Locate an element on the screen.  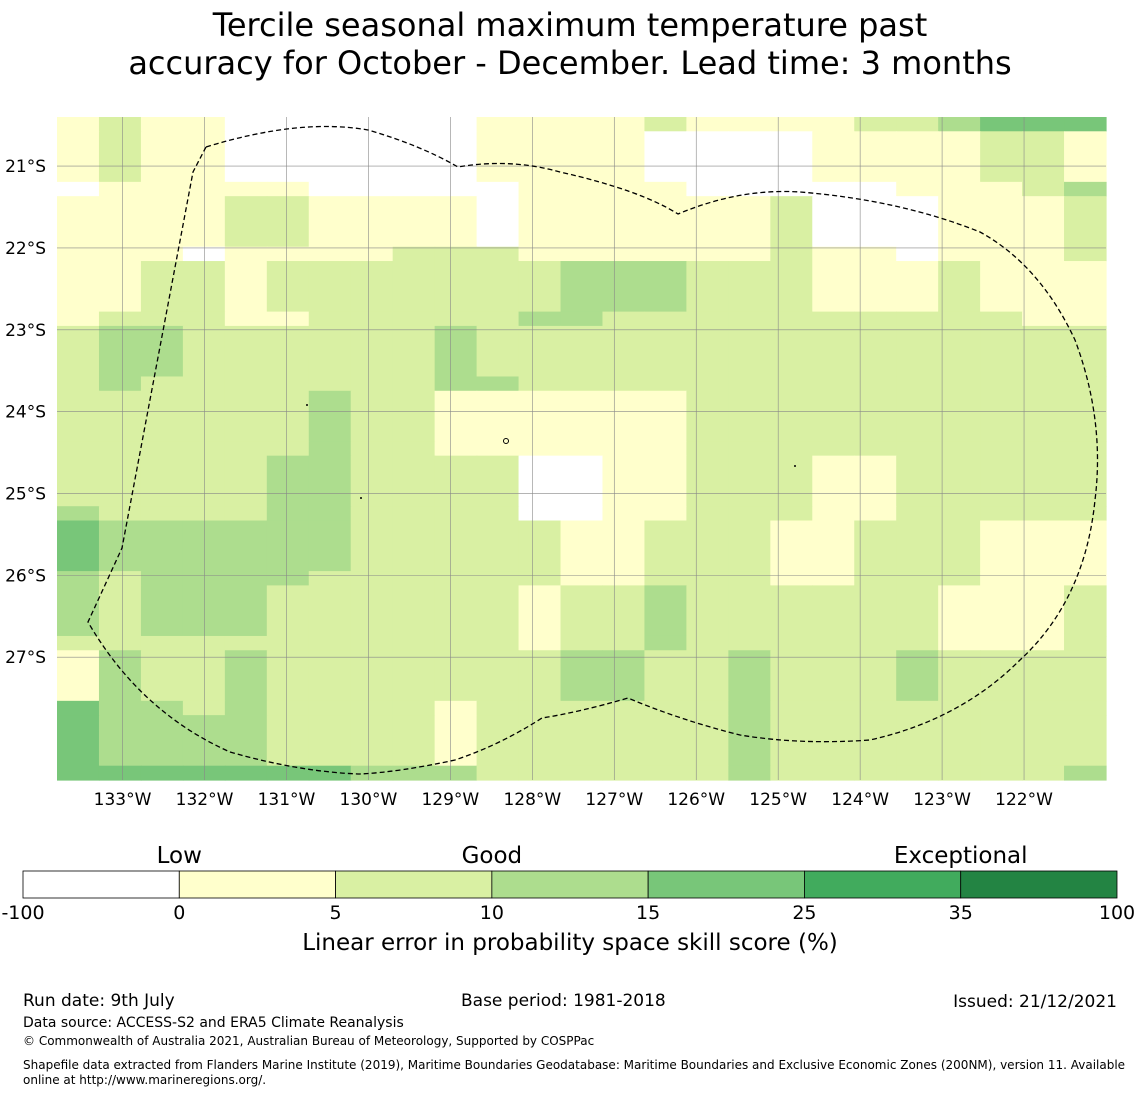
longitude-tick-label: 129°W is located at coordinates (450, 800).